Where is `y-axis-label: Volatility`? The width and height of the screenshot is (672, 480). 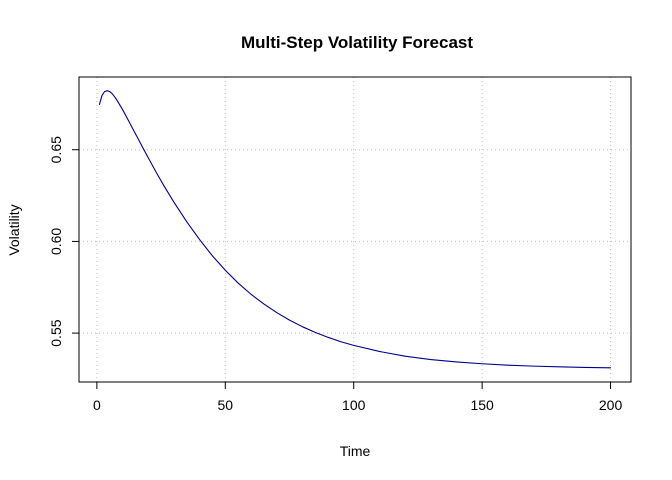 y-axis-label: Volatility is located at coordinates (14, 229).